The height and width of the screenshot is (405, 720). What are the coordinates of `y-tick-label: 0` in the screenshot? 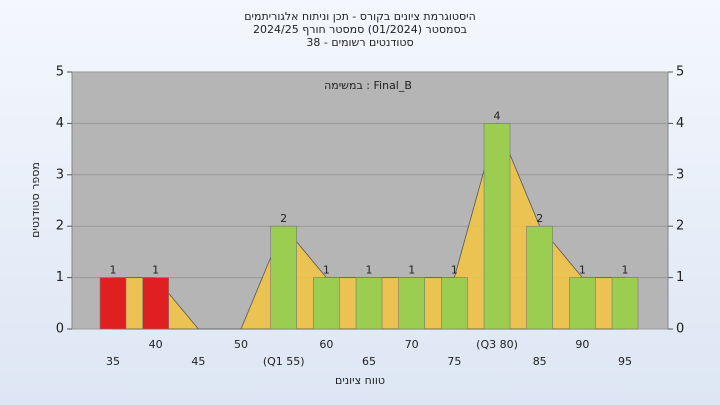 It's located at (60, 329).